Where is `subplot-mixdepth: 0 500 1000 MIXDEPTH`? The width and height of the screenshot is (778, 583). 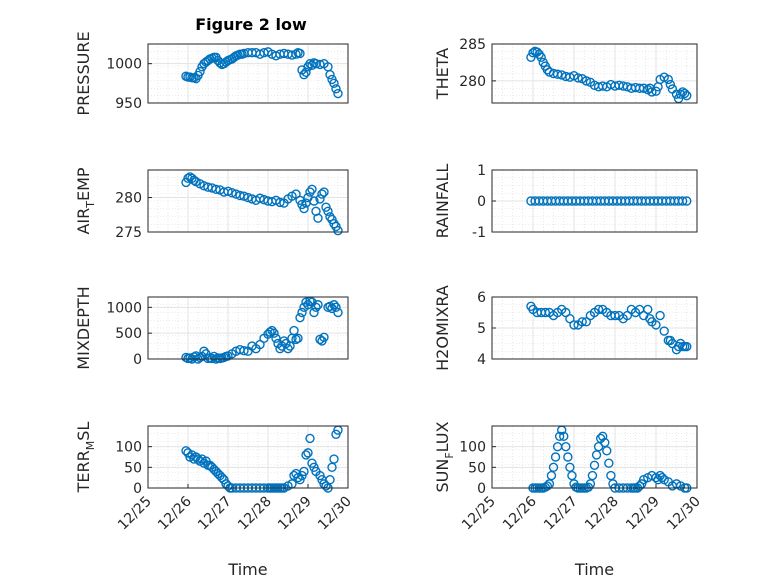 subplot-mixdepth: 0 500 1000 MIXDEPTH is located at coordinates (211, 328).